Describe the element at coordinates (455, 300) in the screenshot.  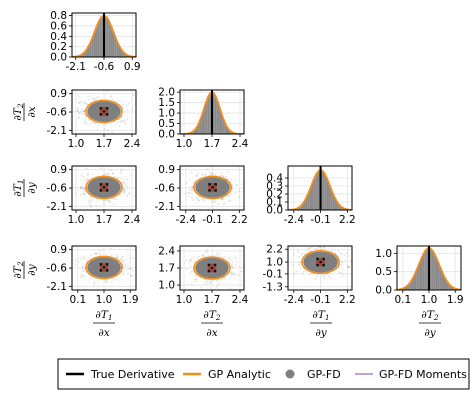
I see `xtick-label: 1.9` at that location.